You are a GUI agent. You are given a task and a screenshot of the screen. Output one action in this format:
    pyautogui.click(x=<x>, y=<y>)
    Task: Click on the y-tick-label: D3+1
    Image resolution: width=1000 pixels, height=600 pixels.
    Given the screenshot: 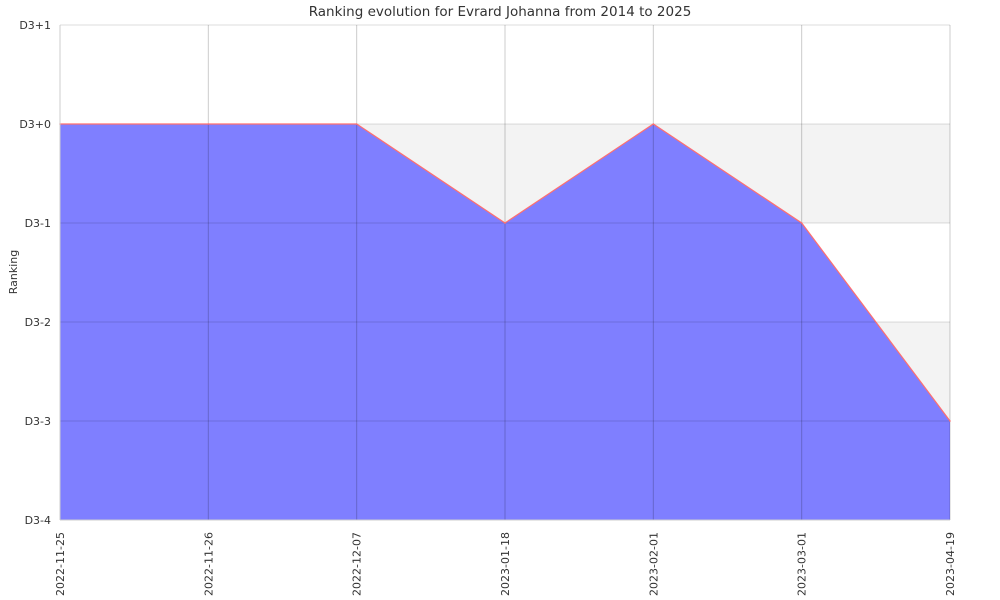 What is the action you would take?
    pyautogui.click(x=35, y=25)
    